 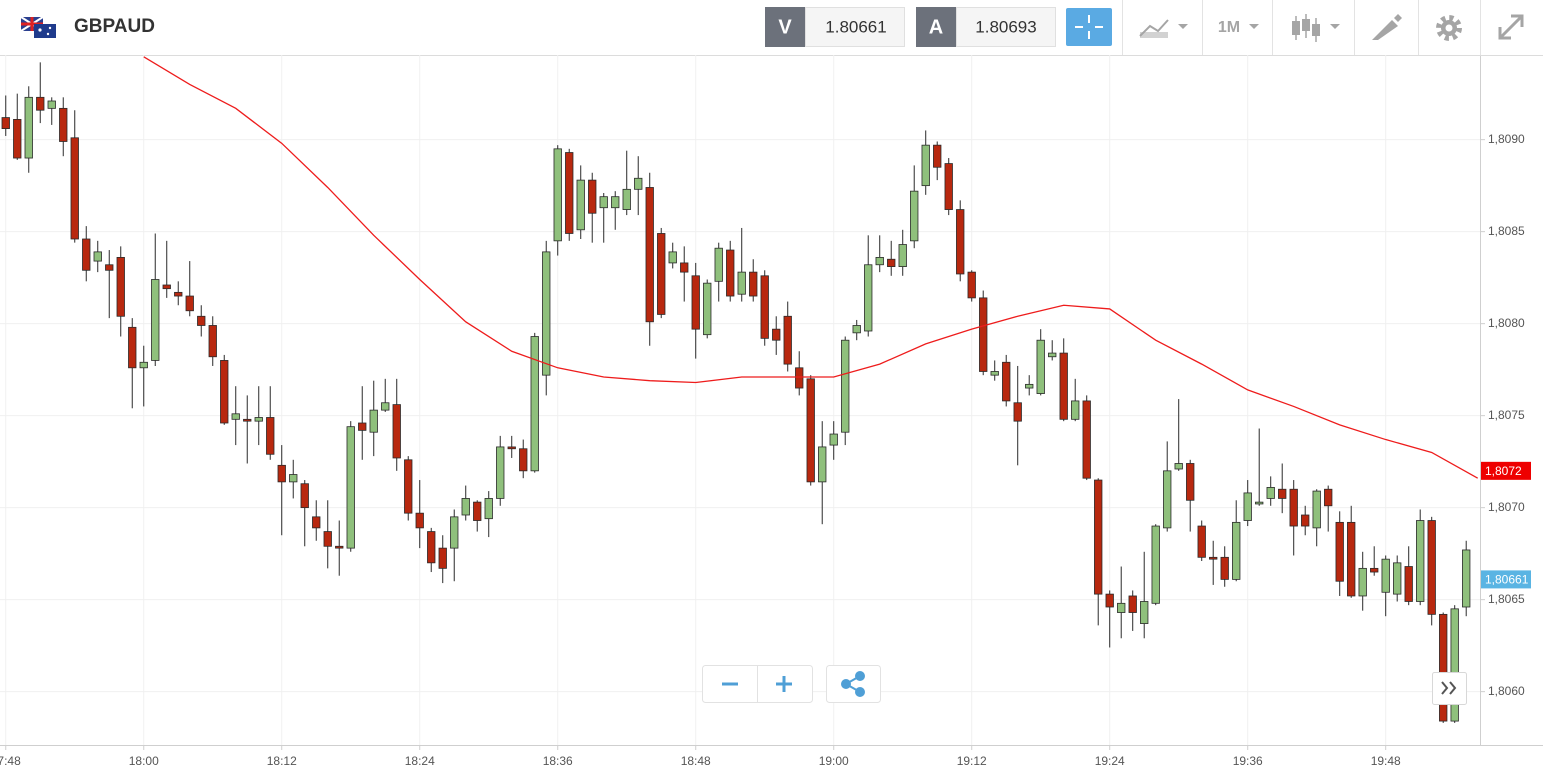 I want to click on interval: 1M, so click(x=1229, y=27).